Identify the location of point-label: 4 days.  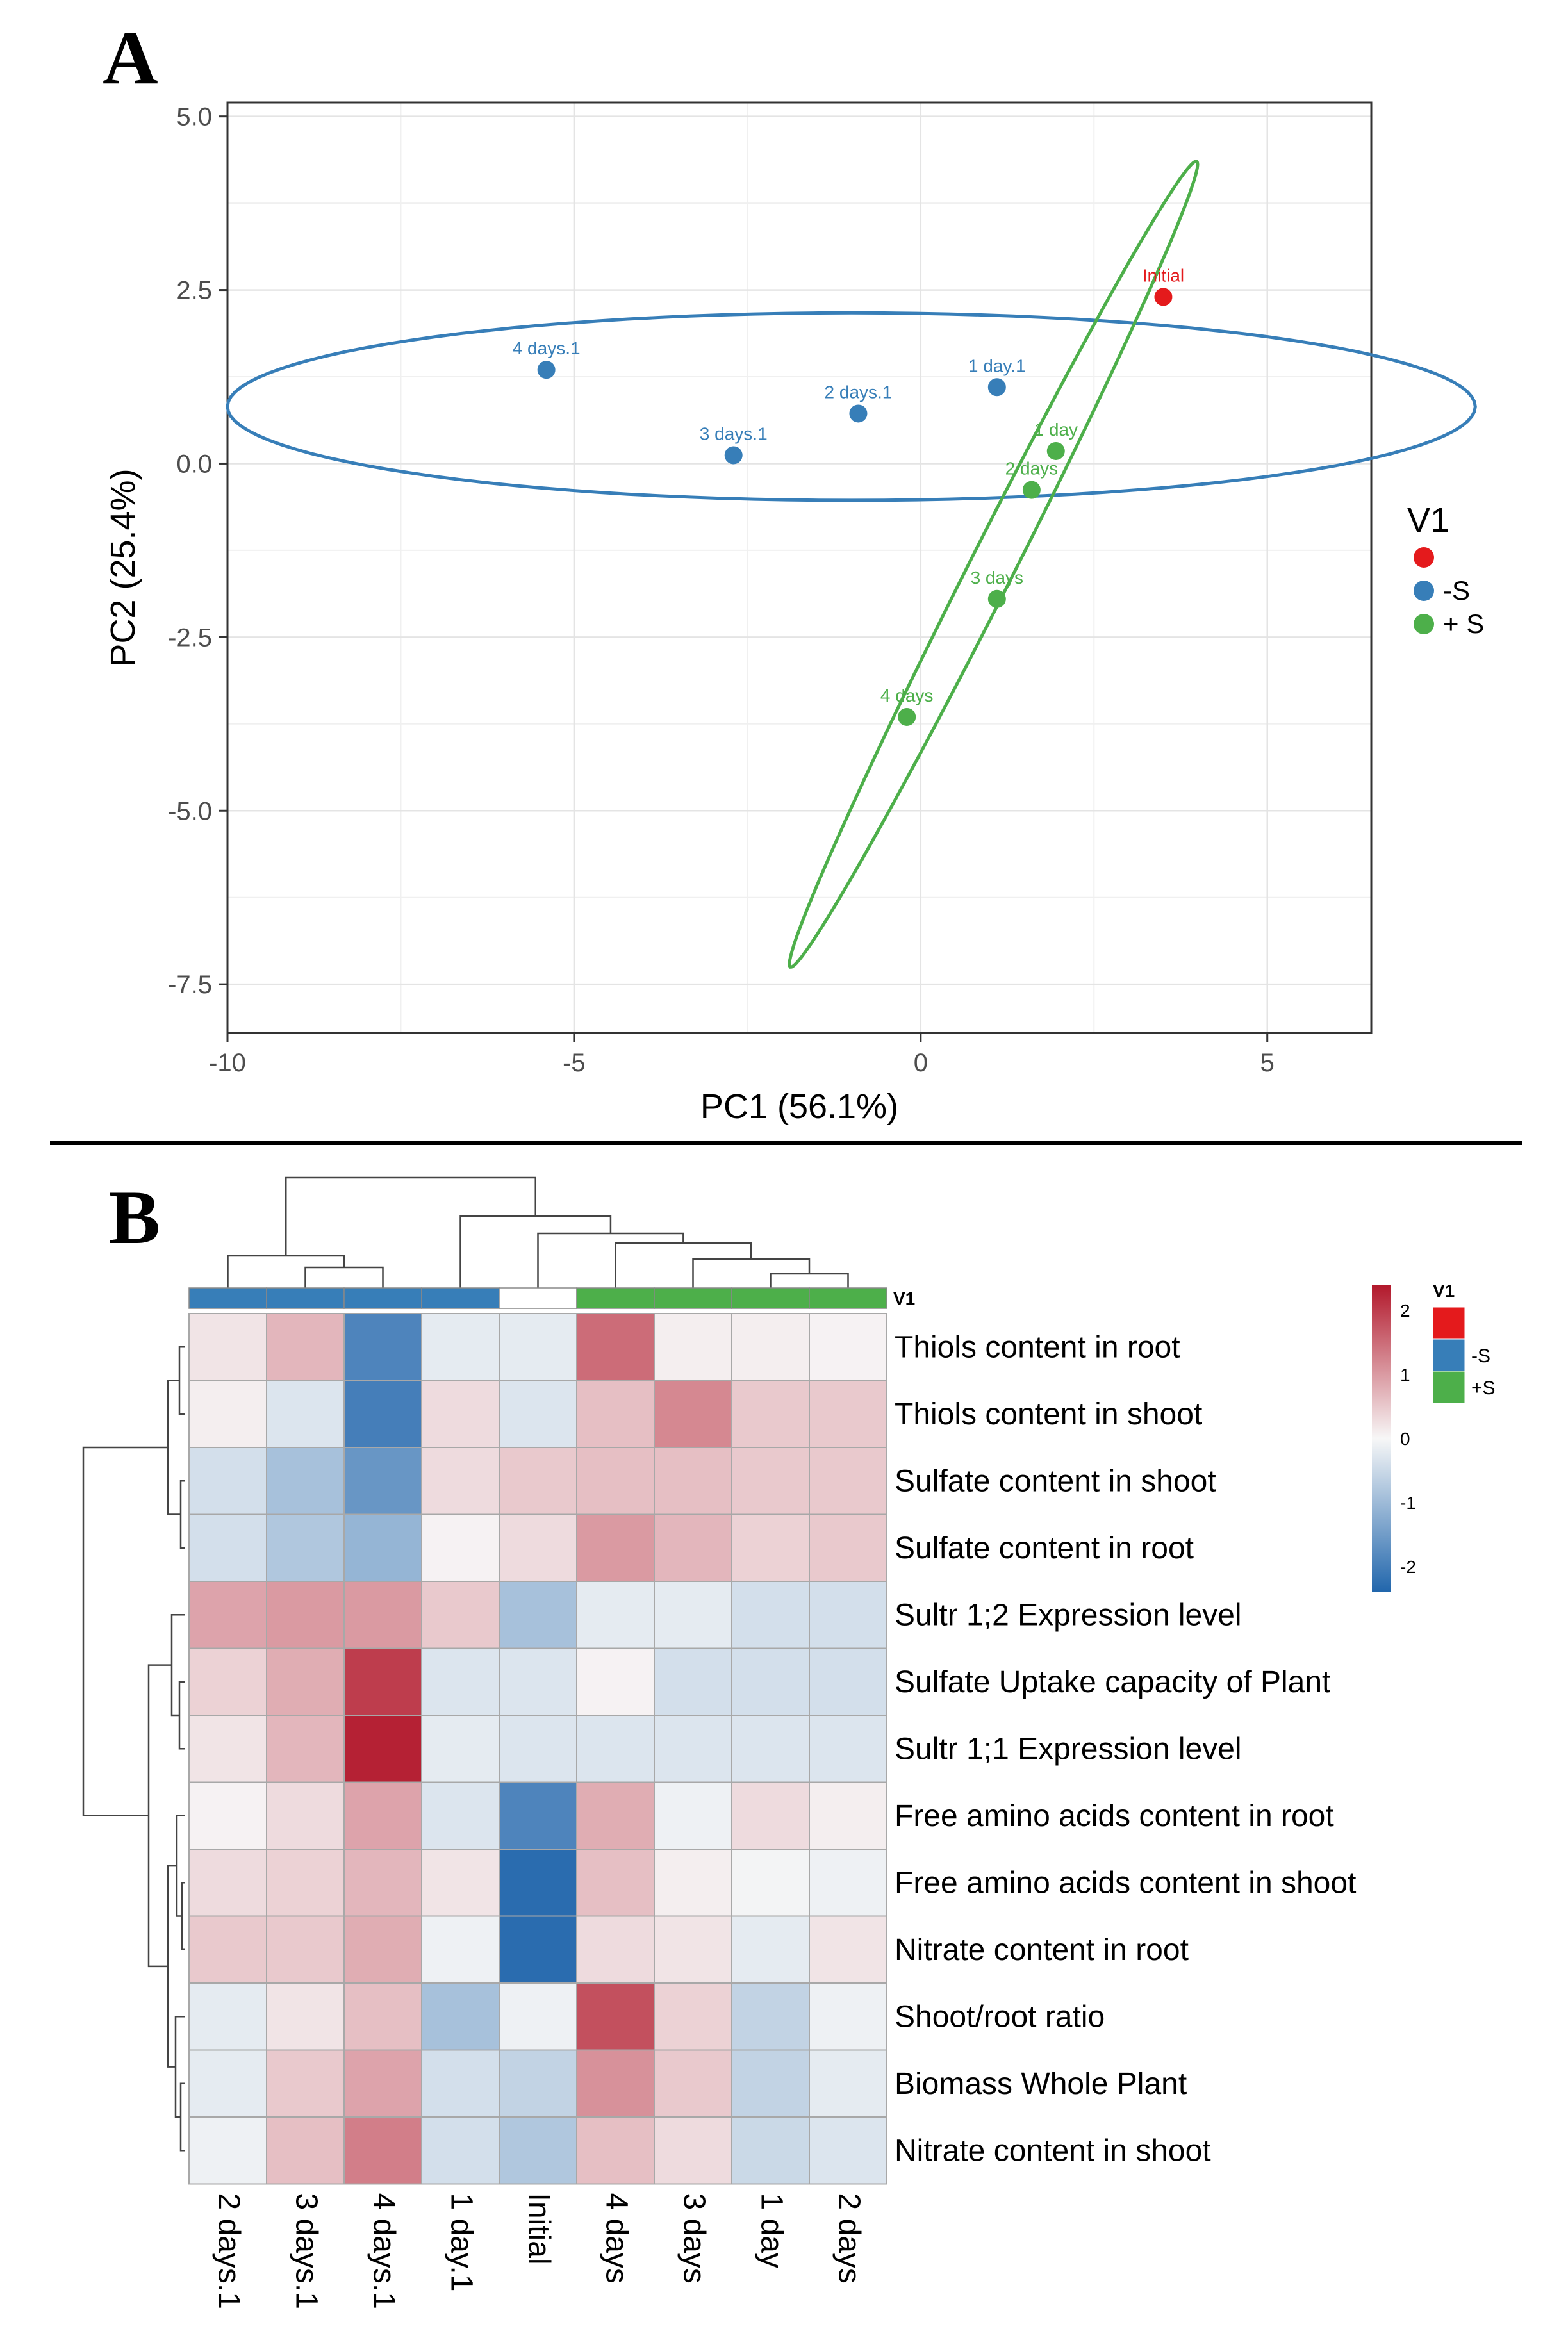
(907, 695).